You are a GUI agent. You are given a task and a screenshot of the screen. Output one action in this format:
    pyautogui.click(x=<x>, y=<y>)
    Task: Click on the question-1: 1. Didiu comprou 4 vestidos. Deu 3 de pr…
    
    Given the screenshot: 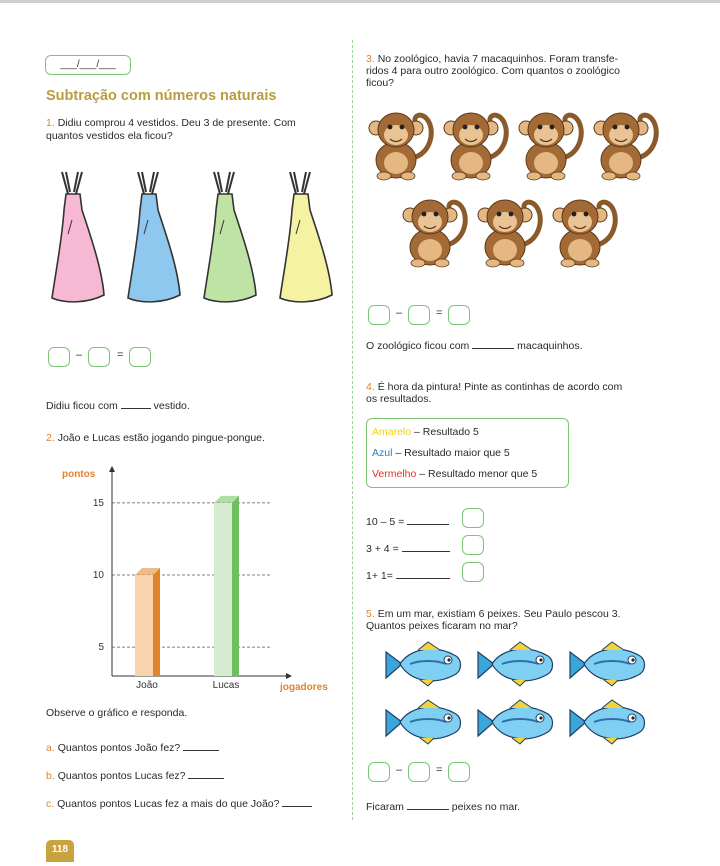 What is the action you would take?
    pyautogui.click(x=196, y=130)
    